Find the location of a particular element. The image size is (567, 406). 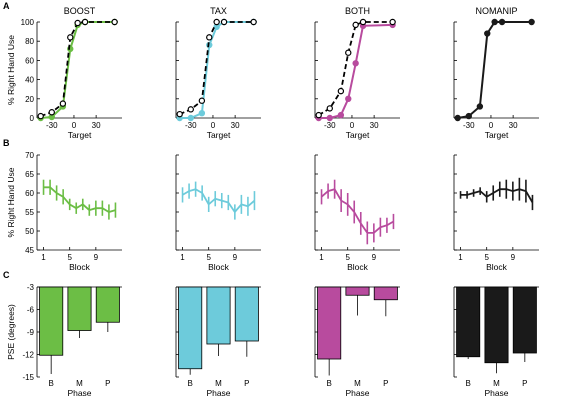

subplot-title: NOMANIP is located at coordinates (496, 11).